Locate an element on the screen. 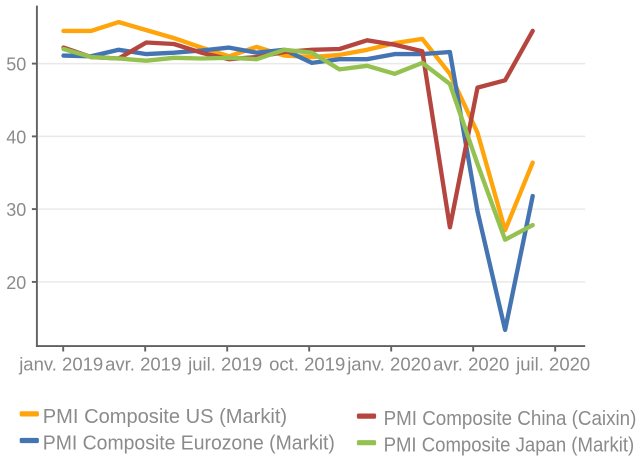 The height and width of the screenshot is (462, 641). svg-text: PMI Composite US (Markit) is located at coordinates (165, 416).